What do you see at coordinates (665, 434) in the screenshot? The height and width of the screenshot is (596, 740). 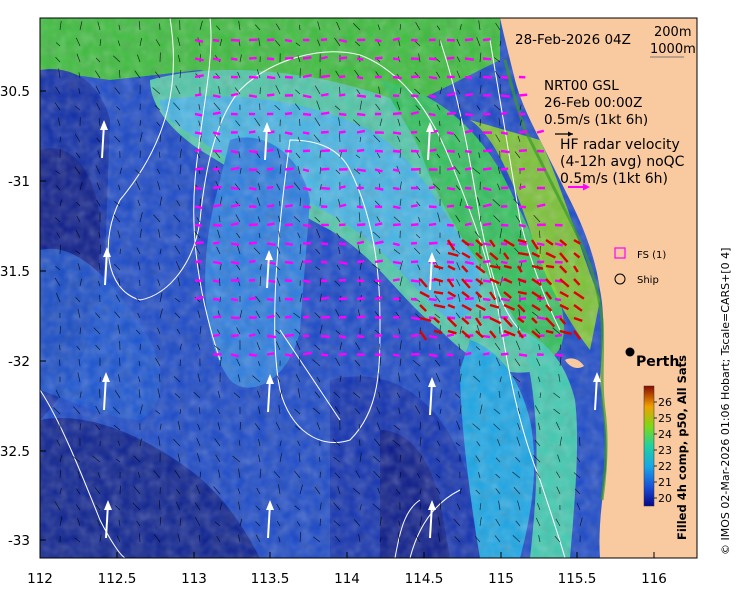 I see `colorbar-tick-label: 24` at bounding box center [665, 434].